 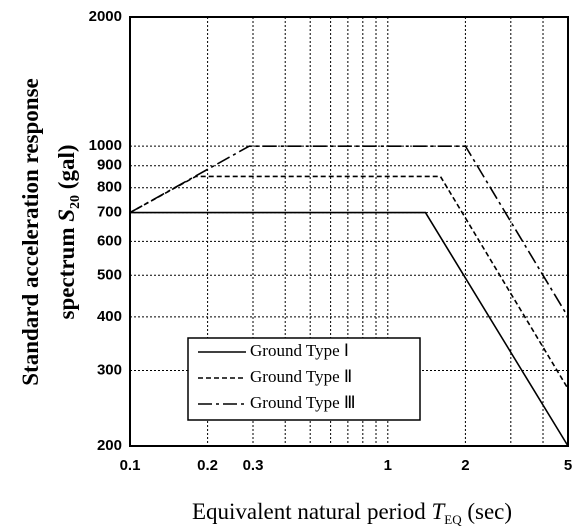 I want to click on y-tick-label: 400, so click(x=109, y=316).